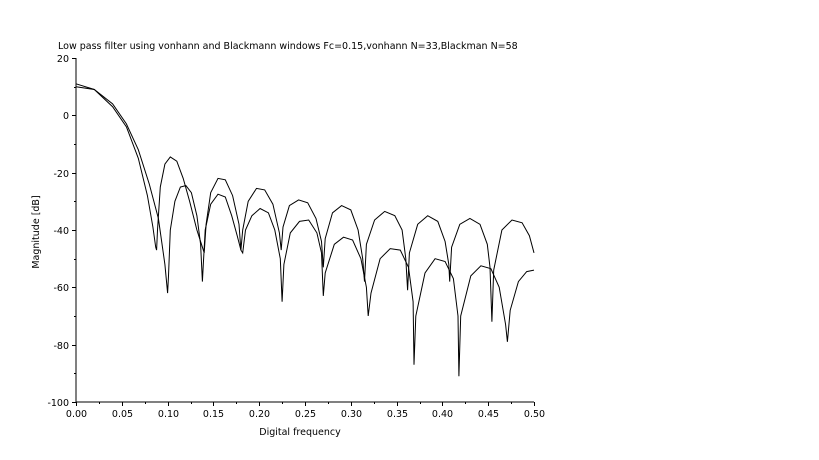 This screenshot has height=460, width=819. What do you see at coordinates (351, 414) in the screenshot?
I see `x-tick-label: 0.30` at bounding box center [351, 414].